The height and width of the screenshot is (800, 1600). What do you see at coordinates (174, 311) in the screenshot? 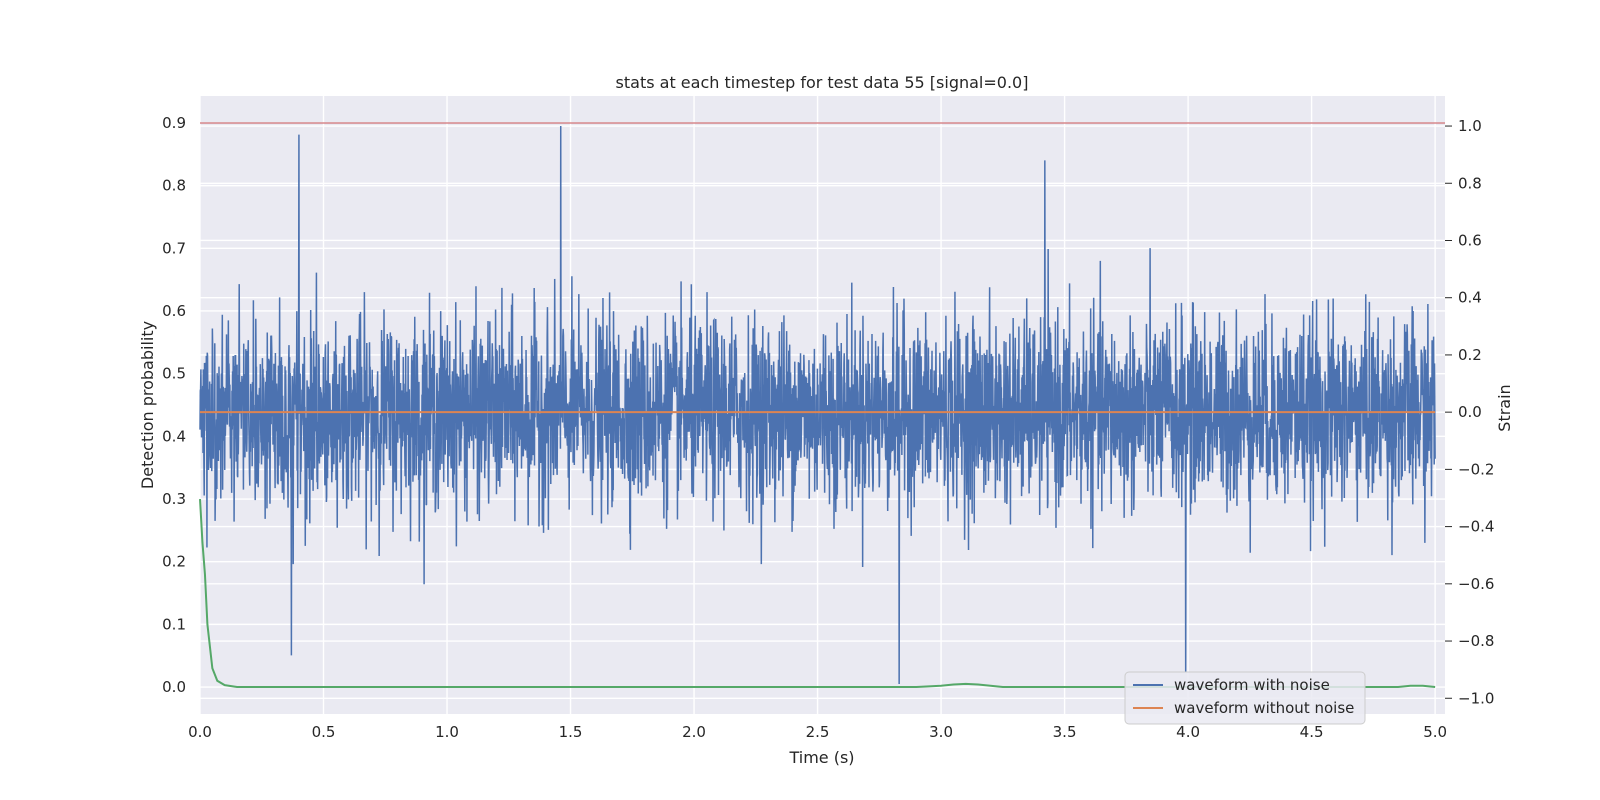
I see `y-tick-label: 0.6` at bounding box center [174, 311].